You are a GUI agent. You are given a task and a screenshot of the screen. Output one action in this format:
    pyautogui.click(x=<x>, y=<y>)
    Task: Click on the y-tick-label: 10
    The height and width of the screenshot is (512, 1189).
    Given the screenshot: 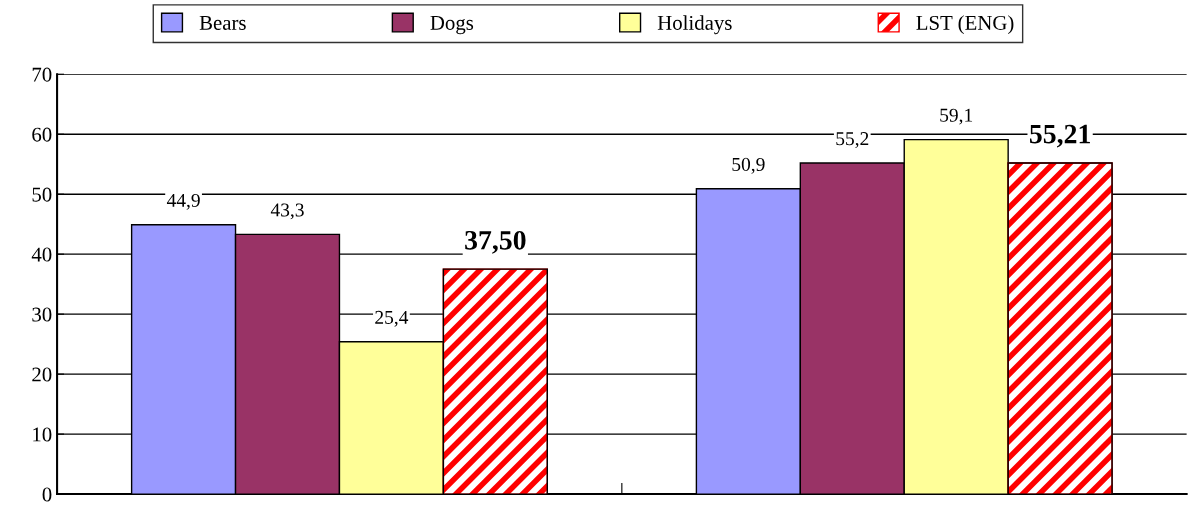 What is the action you would take?
    pyautogui.click(x=42, y=434)
    